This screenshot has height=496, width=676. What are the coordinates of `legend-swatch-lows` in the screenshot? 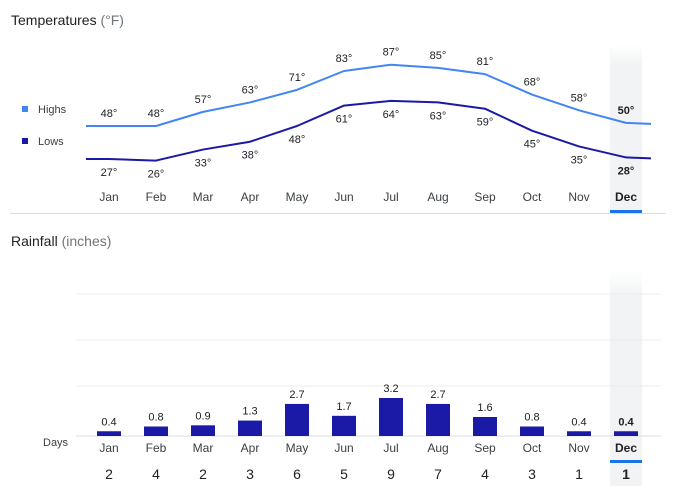 It's located at (25, 141).